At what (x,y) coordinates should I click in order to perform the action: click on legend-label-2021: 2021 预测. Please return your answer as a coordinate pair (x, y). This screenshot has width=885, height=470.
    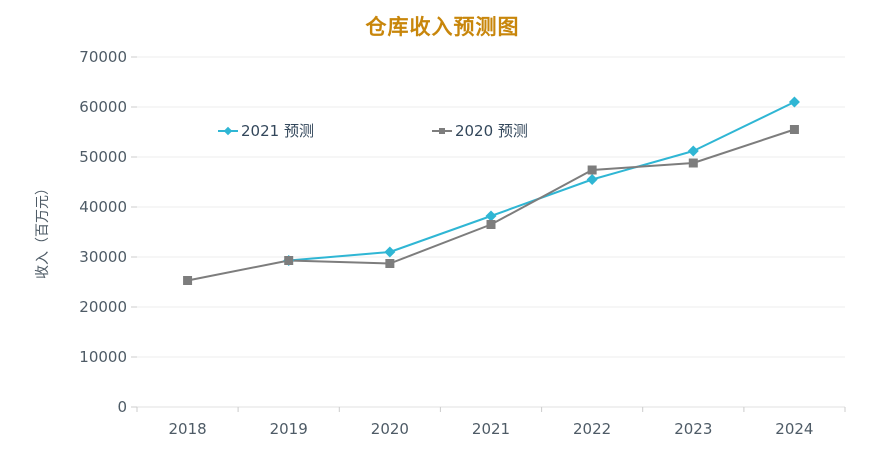
    Looking at the image, I should click on (277, 131).